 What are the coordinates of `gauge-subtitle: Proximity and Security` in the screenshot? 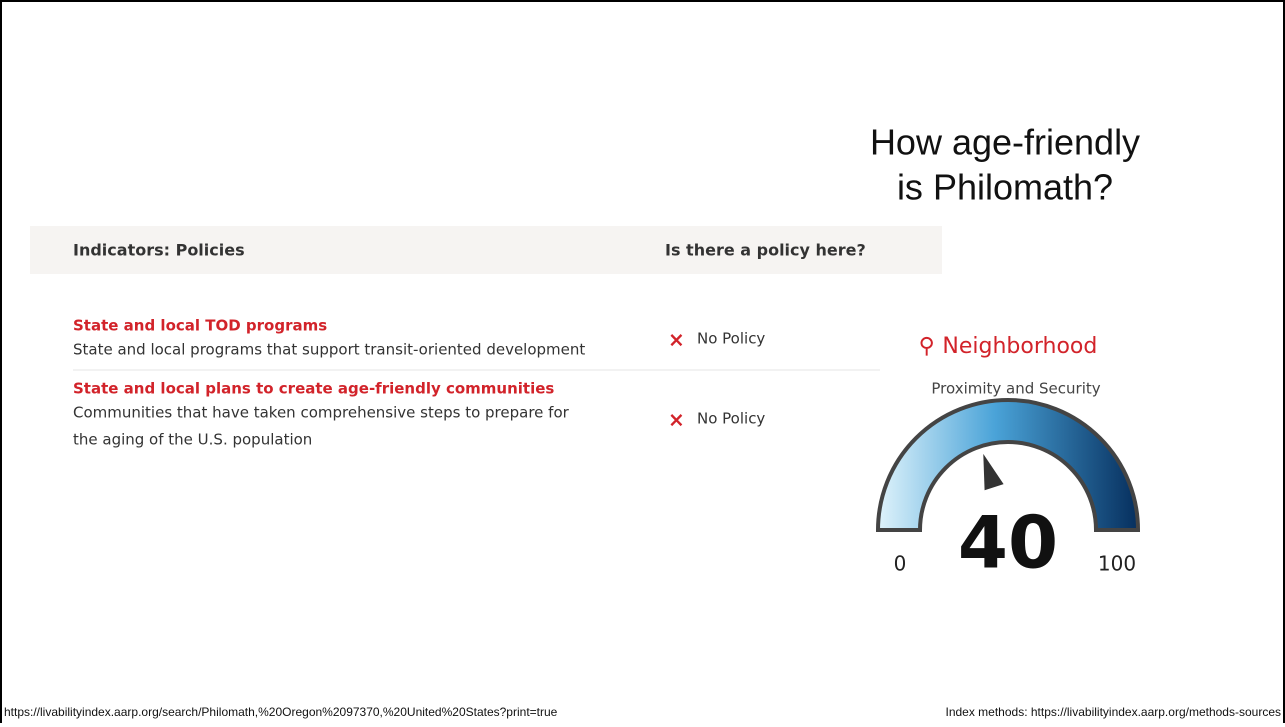 It's located at (1015, 389).